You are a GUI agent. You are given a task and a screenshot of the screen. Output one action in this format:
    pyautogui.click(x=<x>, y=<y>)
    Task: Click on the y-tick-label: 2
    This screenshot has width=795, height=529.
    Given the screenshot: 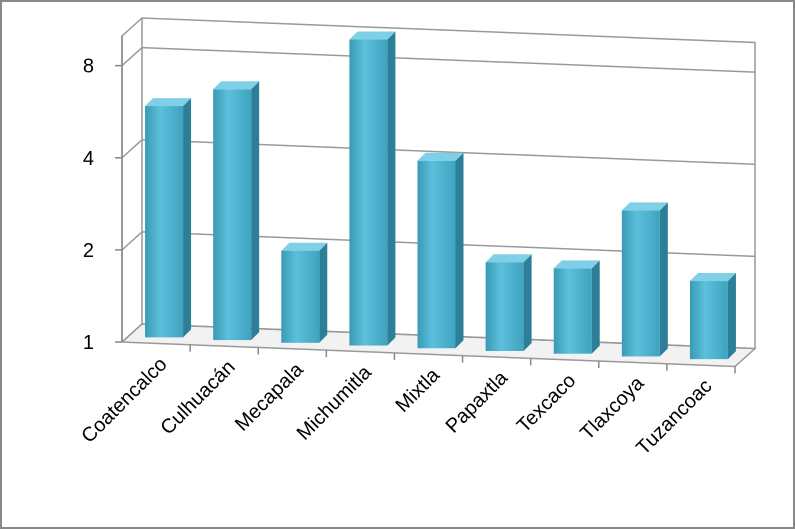 What is the action you would take?
    pyautogui.click(x=88, y=251)
    